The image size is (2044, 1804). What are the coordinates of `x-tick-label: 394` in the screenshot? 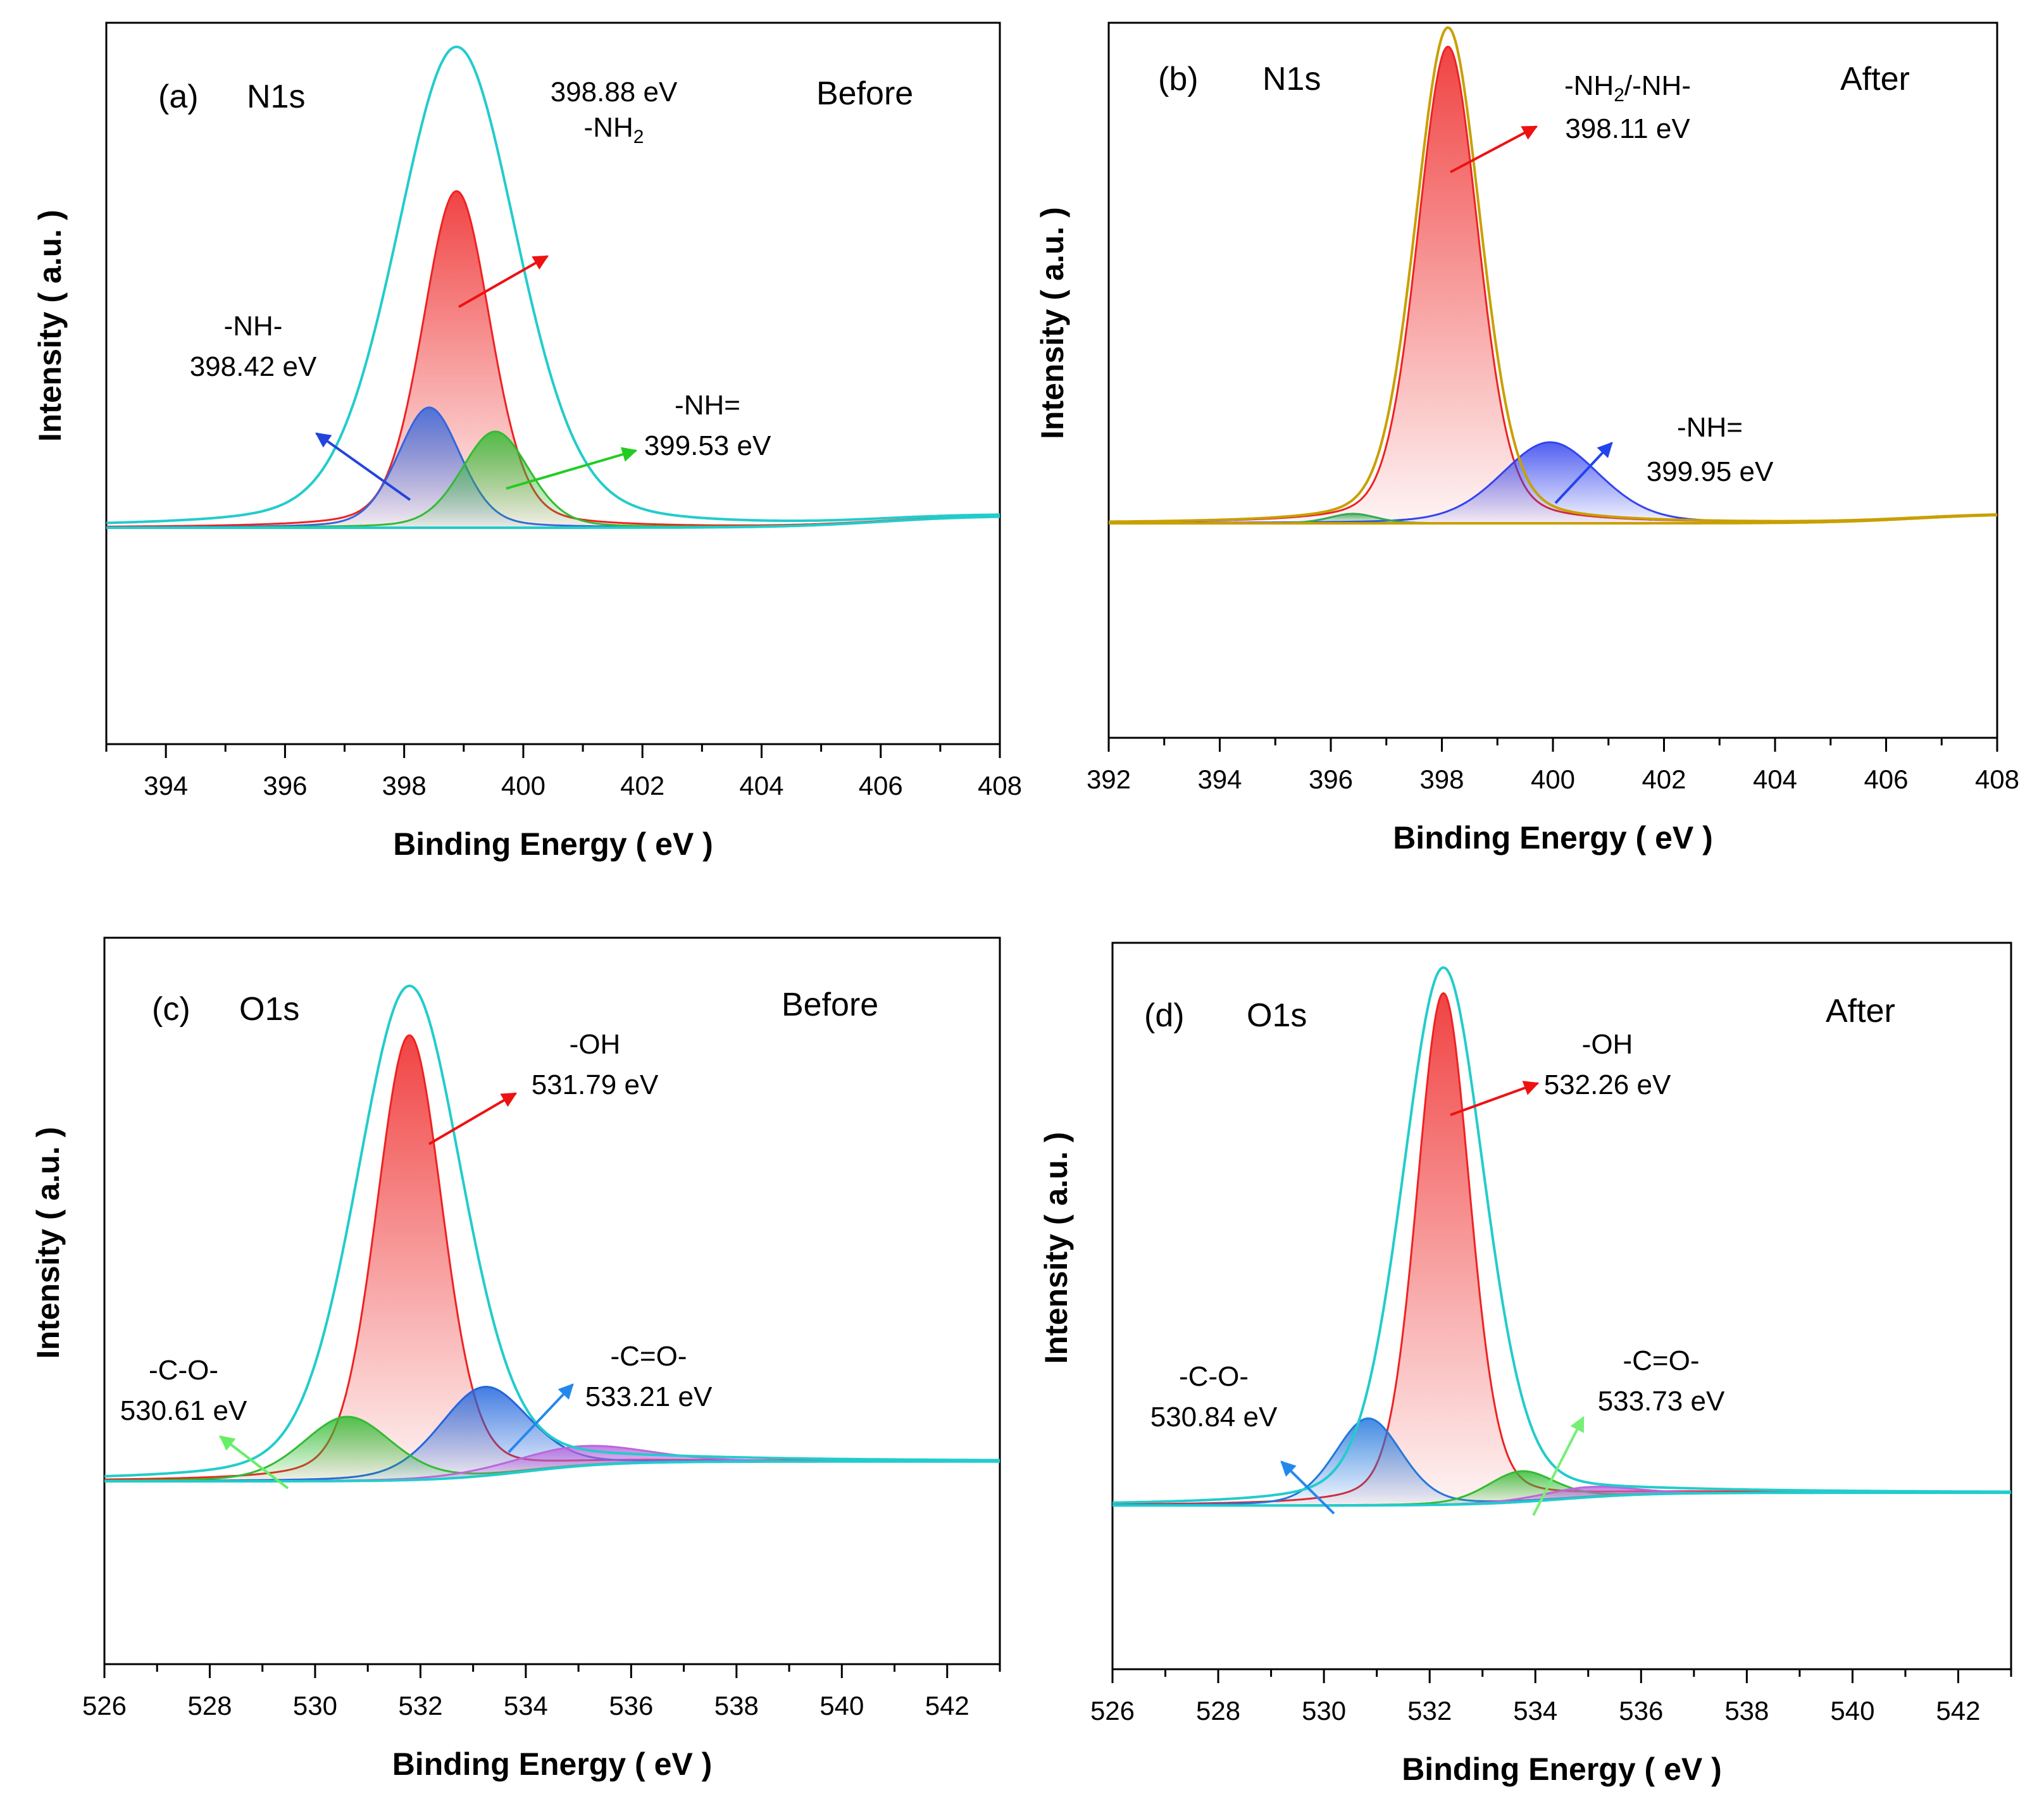 It's located at (1219, 779).